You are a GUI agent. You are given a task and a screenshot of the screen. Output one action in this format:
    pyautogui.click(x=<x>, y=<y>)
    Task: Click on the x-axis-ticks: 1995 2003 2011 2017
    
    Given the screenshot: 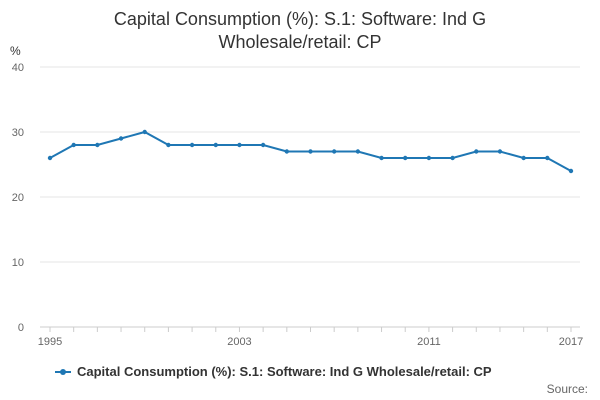 What is the action you would take?
    pyautogui.click(x=310, y=337)
    